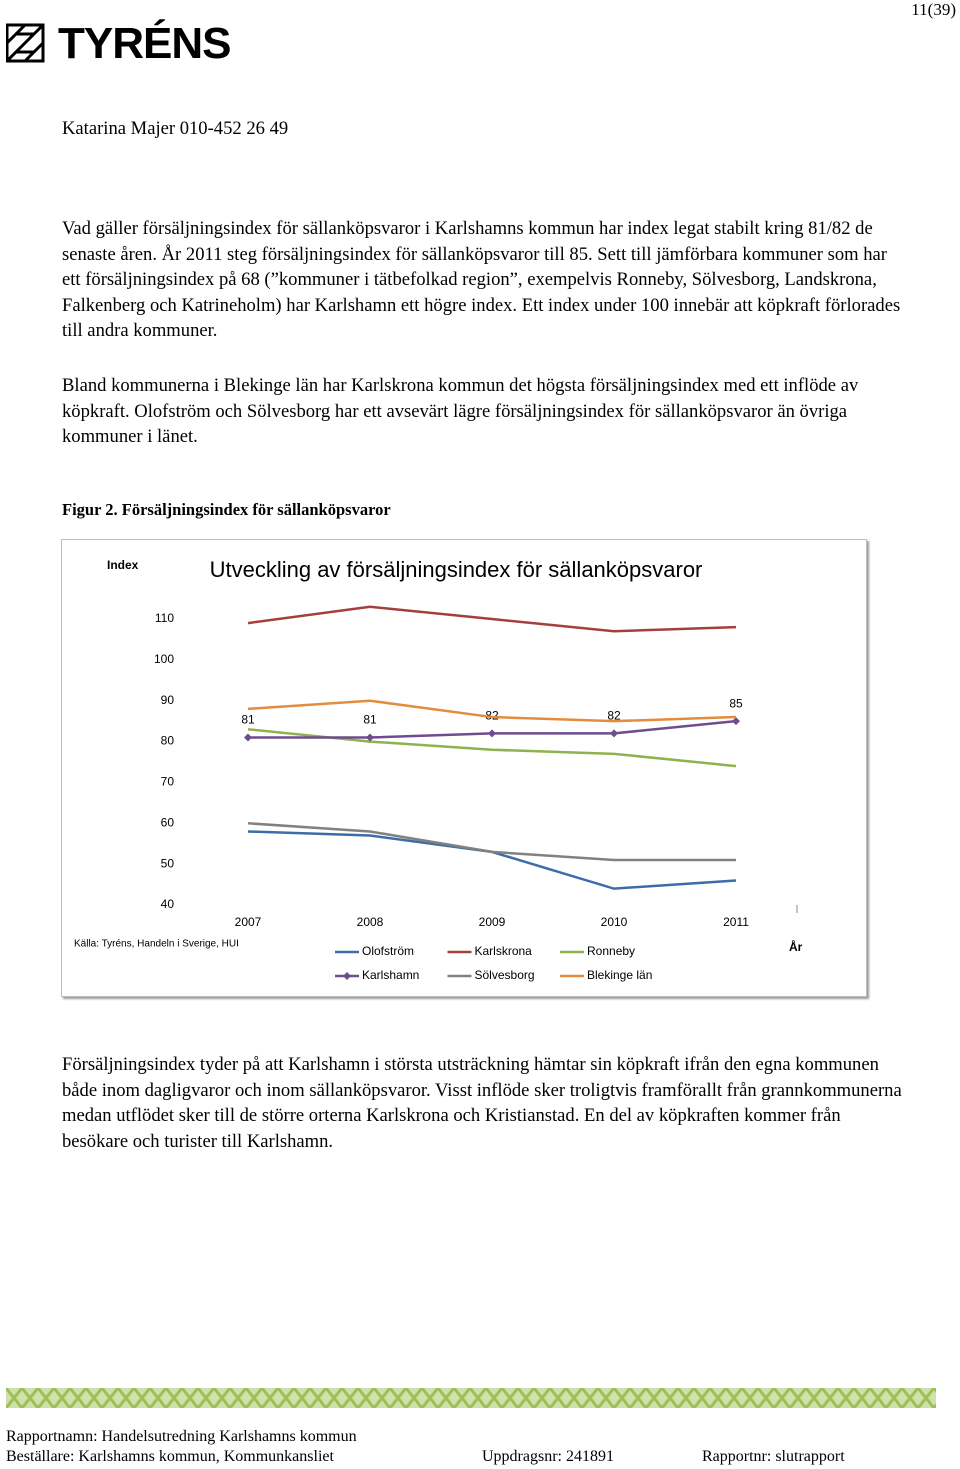 The height and width of the screenshot is (1469, 960). I want to click on x-axis-label: År, so click(796, 946).